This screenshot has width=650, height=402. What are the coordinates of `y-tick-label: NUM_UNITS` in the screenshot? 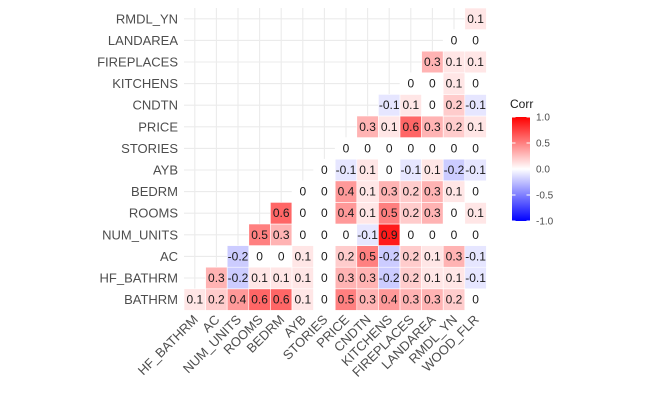 It's located at (140, 234).